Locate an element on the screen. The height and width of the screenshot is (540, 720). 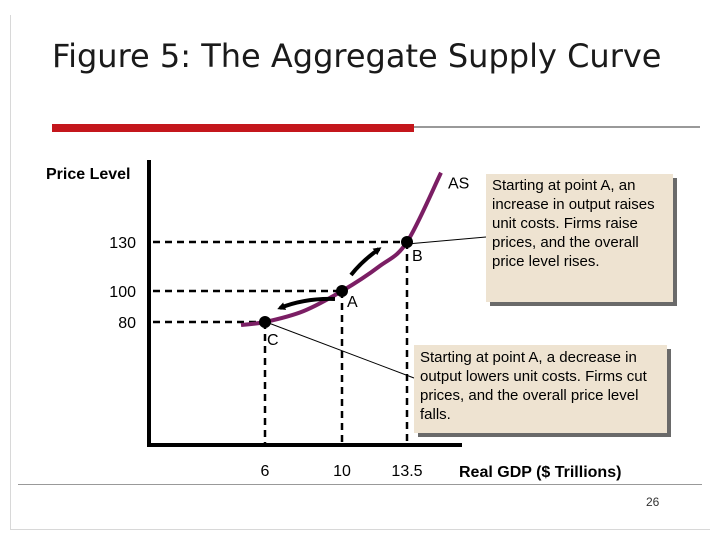
as-curve is located at coordinates (341, 249).